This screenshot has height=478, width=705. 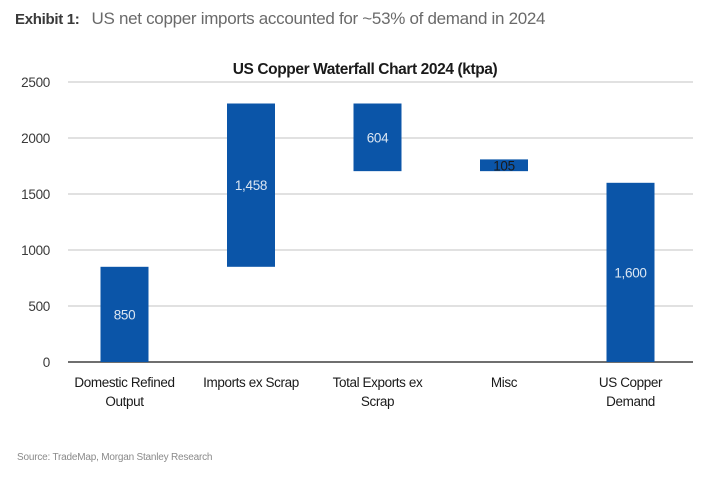 What do you see at coordinates (251, 382) in the screenshot?
I see `x-tick-label: Imports ex Scrap` at bounding box center [251, 382].